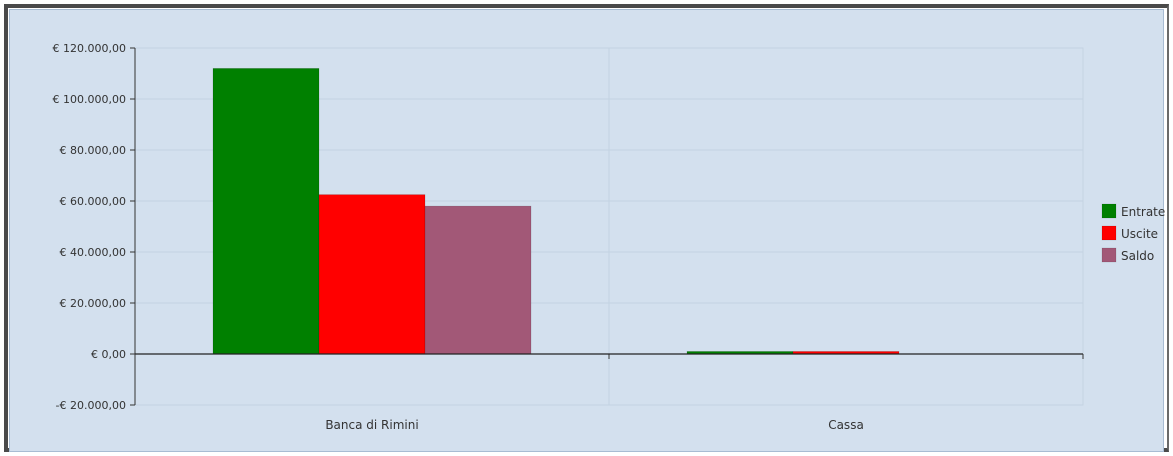 The width and height of the screenshot is (1173, 456). What do you see at coordinates (1137, 256) in the screenshot?
I see `legend-label-saldo: Saldo` at bounding box center [1137, 256].